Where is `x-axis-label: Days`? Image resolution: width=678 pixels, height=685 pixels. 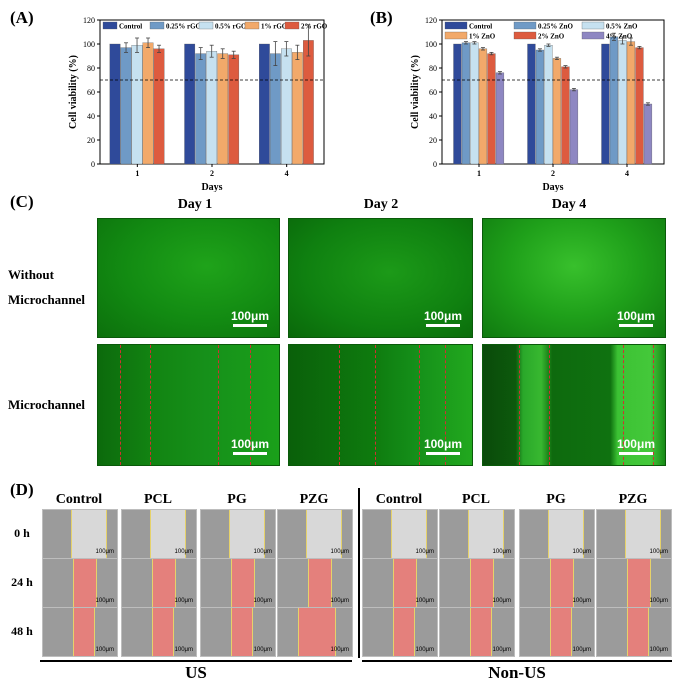 x-axis-label: Days is located at coordinates (211, 187).